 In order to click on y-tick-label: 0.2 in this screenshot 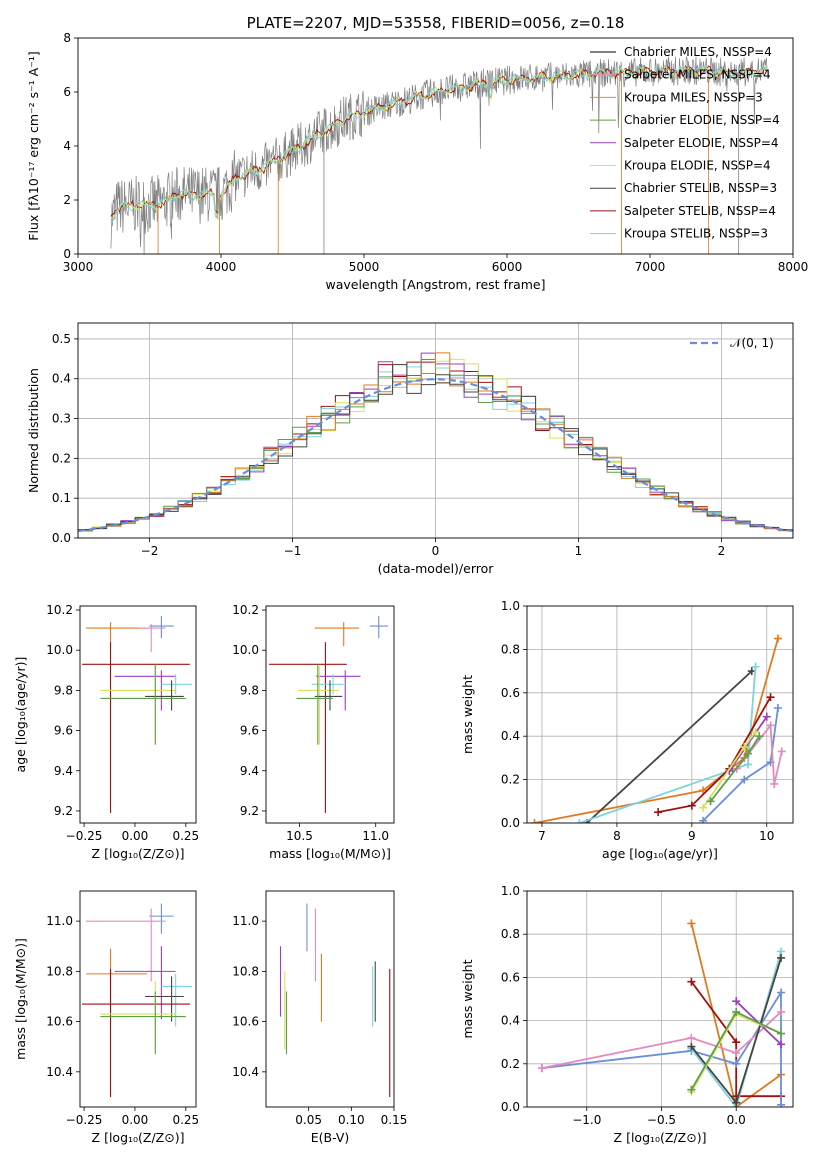, I will do `click(61, 458)`.